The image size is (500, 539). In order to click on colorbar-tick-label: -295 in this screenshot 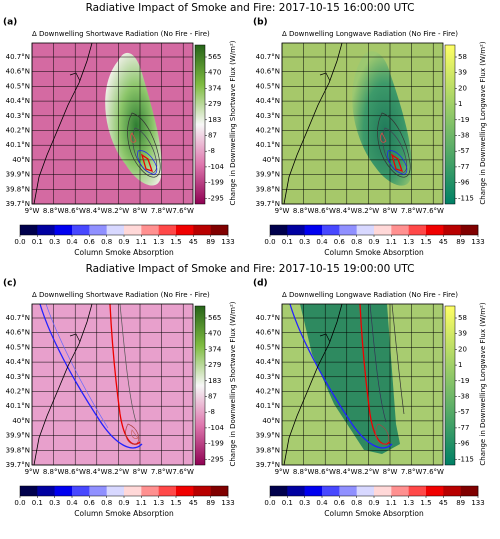, I will do `click(216, 459)`.